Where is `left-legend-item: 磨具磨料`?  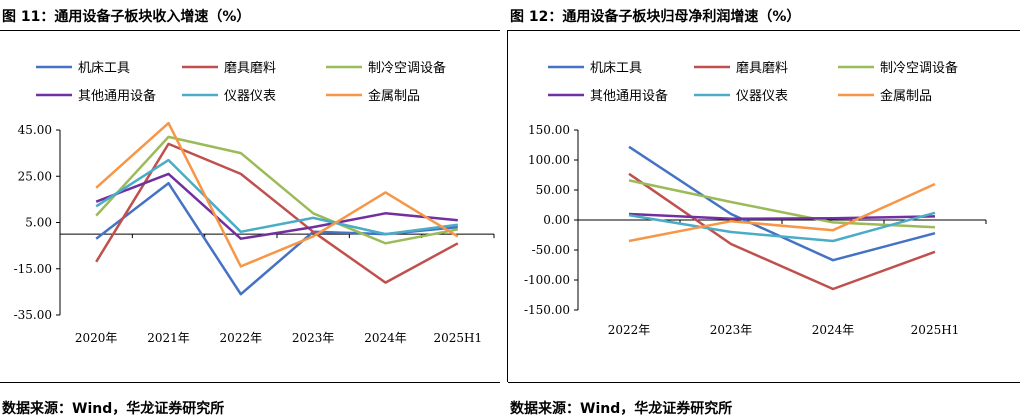 left-legend-item: 磨具磨料 is located at coordinates (229, 68).